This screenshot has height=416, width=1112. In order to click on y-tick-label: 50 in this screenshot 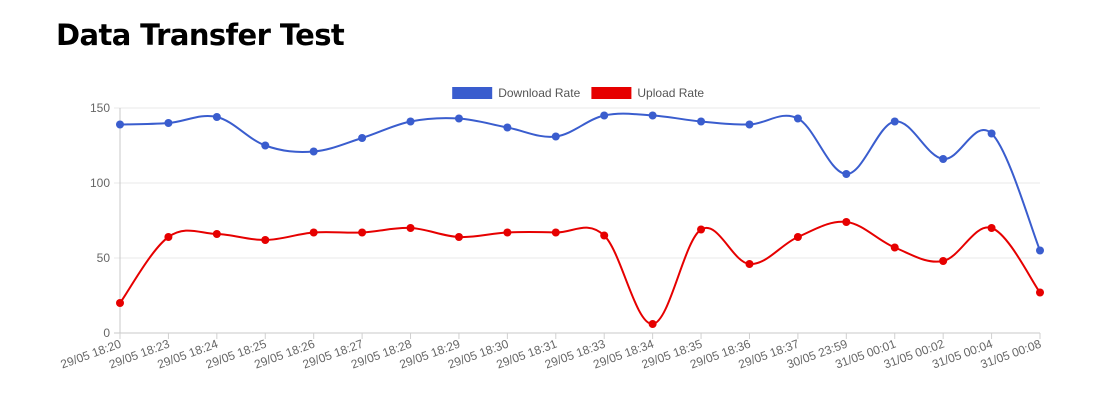, I will do `click(104, 258)`.